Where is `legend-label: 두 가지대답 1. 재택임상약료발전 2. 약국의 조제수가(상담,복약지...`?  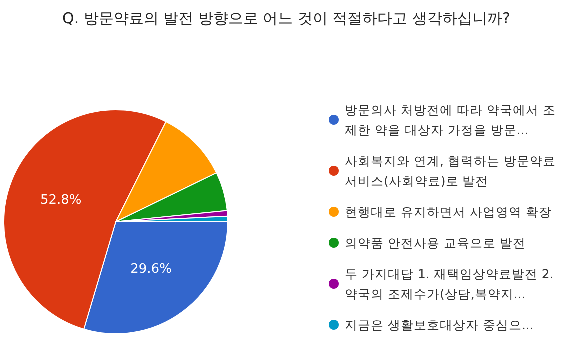 legend-label: 두 가지대답 1. 재택임상약료발전 2. 약국의 조제수가(상담,복약지... is located at coordinates (451, 284).